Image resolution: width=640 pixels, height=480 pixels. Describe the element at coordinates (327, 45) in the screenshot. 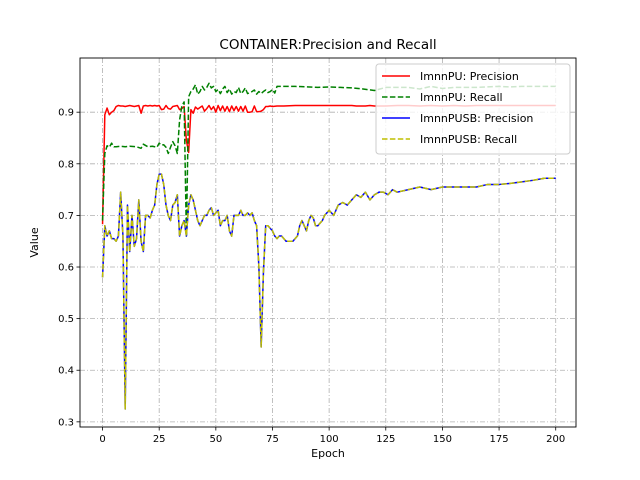

I see `chart-title: CONTAINER:Precision and Recall` at that location.